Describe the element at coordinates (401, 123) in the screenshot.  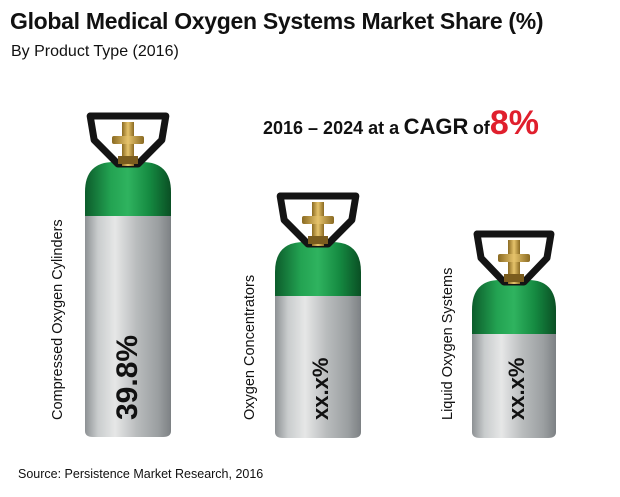
I see `cagr-callout: 2016 – 2024 at a CAGR of8%` at that location.